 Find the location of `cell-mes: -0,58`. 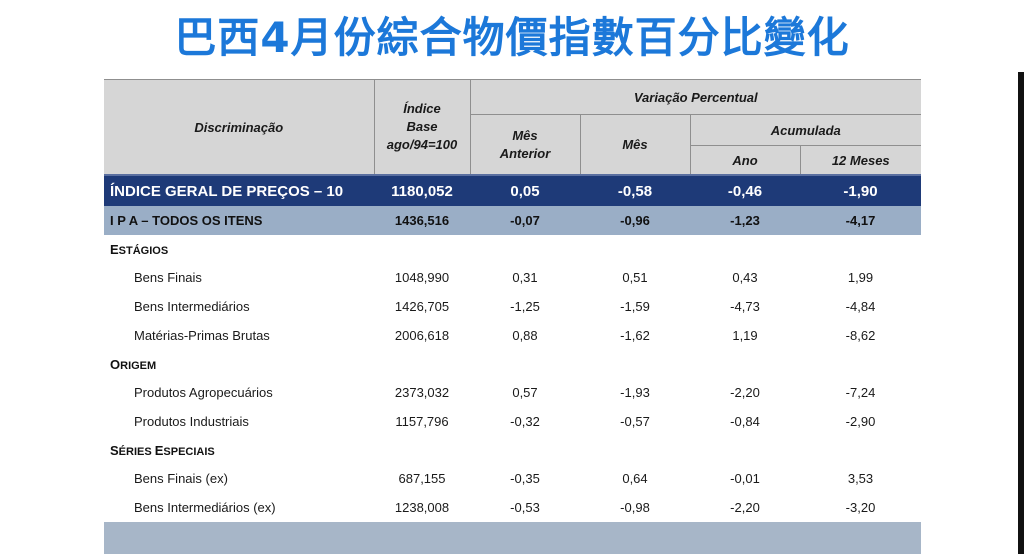

cell-mes: -0,58 is located at coordinates (635, 190).